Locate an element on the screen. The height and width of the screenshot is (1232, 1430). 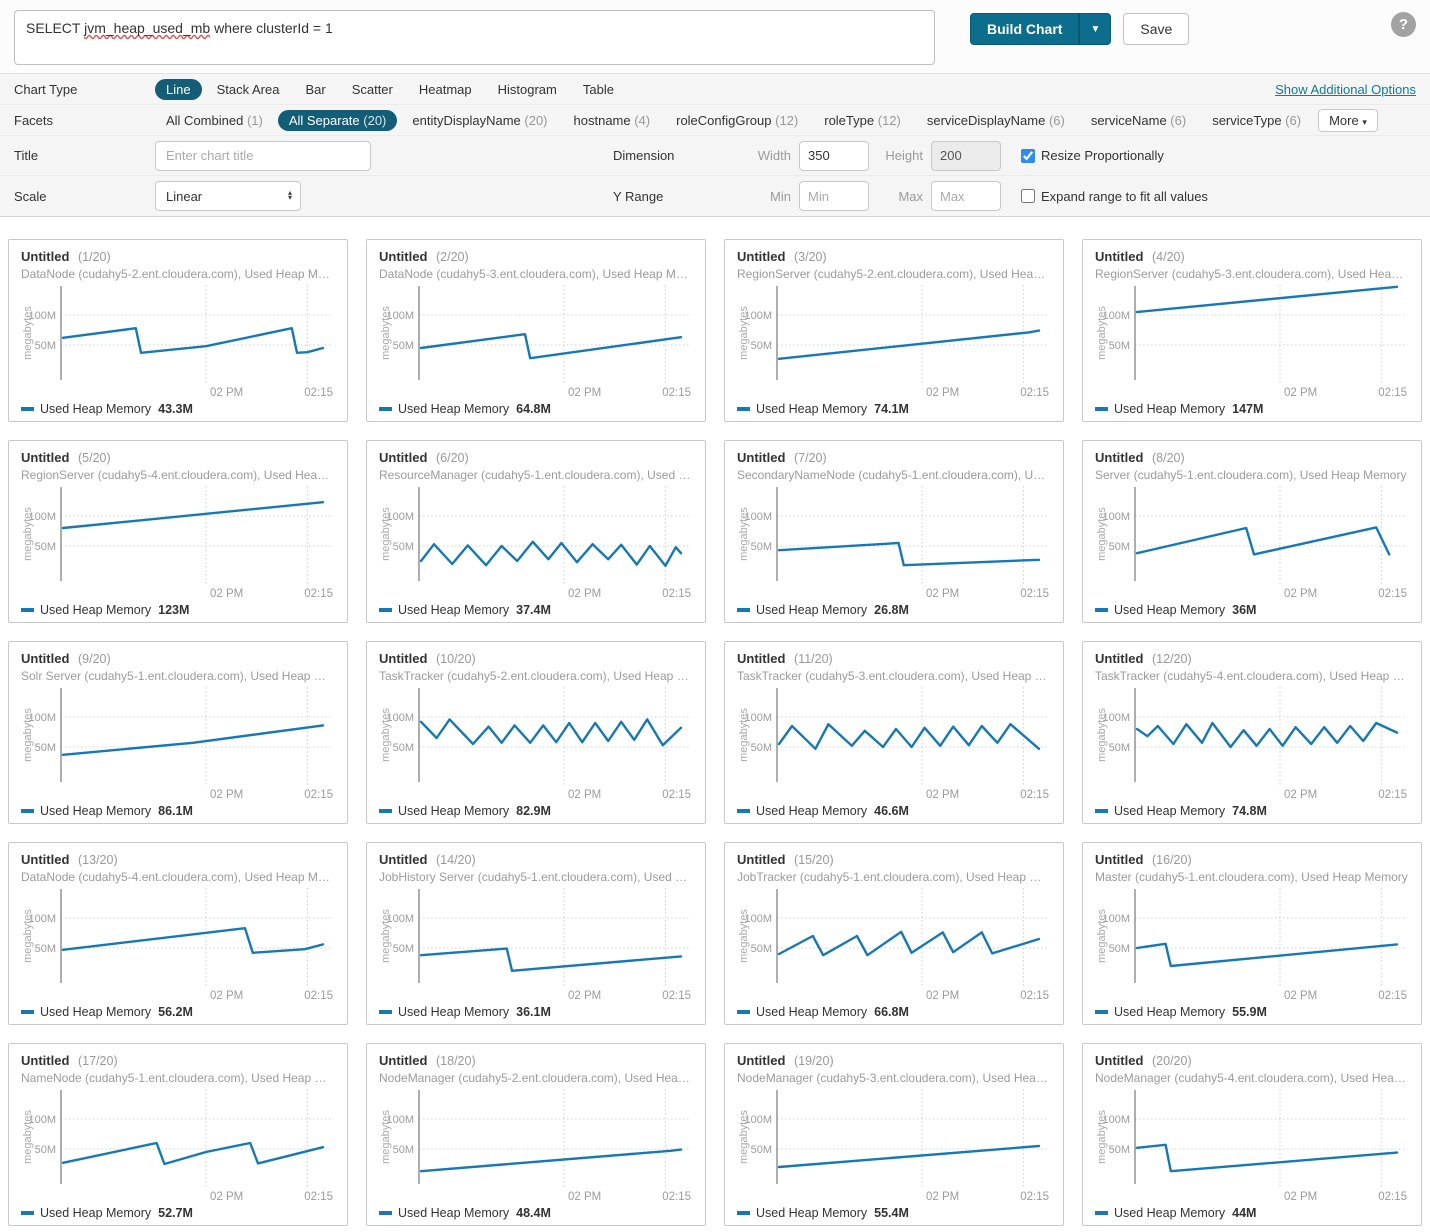
resize-proportionally-label: Resize Proportionally is located at coordinates (1102, 155).